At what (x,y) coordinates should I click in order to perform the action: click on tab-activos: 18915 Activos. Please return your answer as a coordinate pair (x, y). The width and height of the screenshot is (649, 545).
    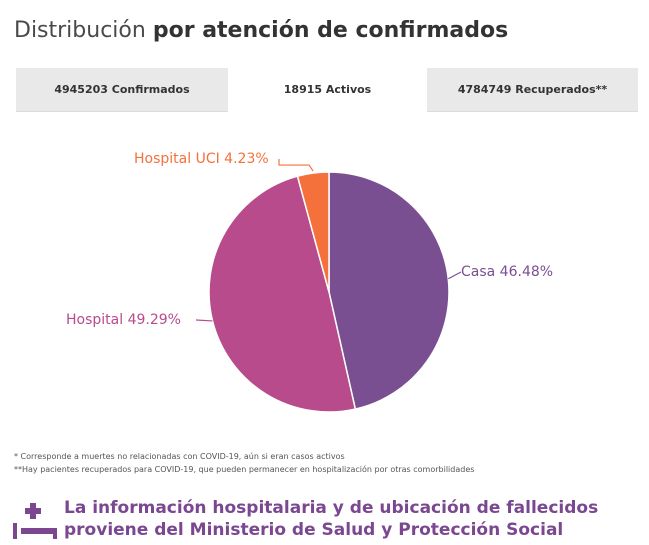
    Looking at the image, I should click on (327, 90).